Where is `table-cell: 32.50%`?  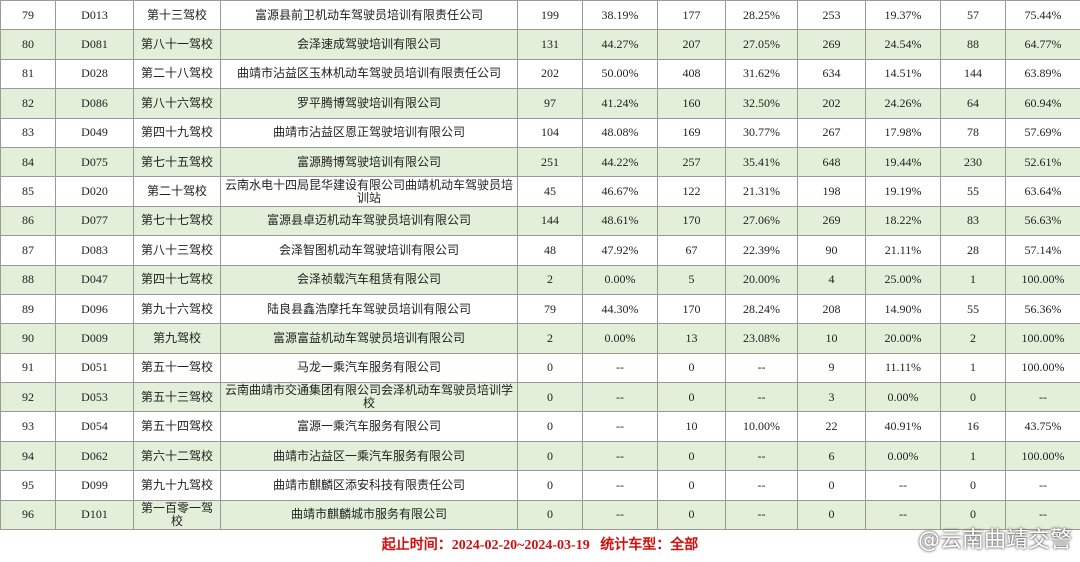 table-cell: 32.50% is located at coordinates (761, 103).